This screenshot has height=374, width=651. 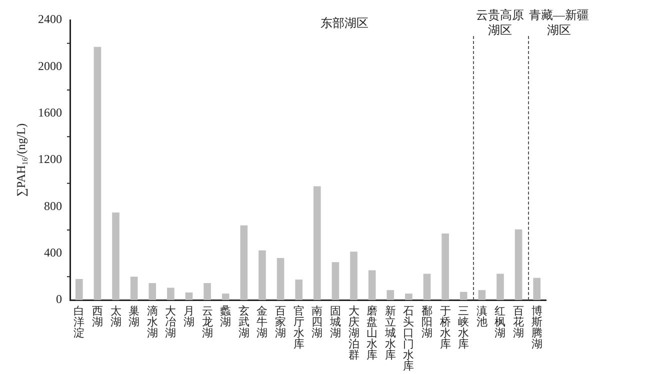 I want to click on y-tick-label: 400, so click(x=53, y=252).